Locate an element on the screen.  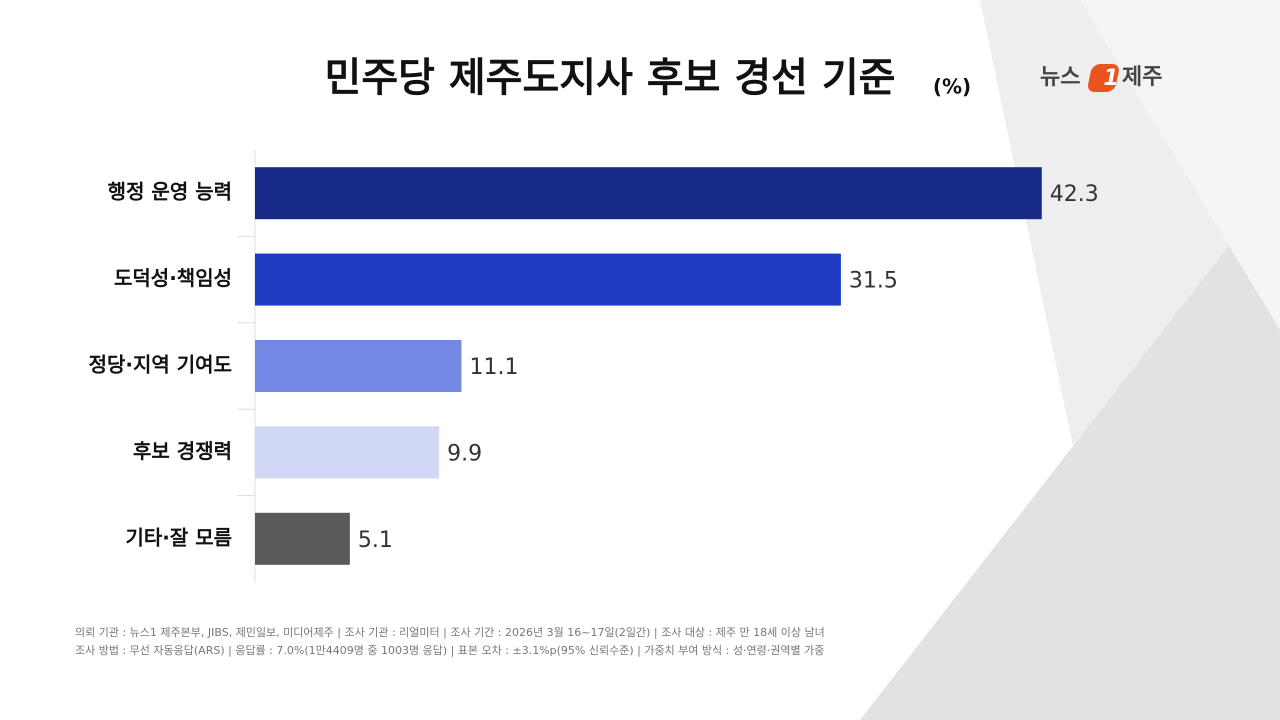
chart-title: 민주당 제주도지사 후보 경선 기준 is located at coordinates (610, 78).